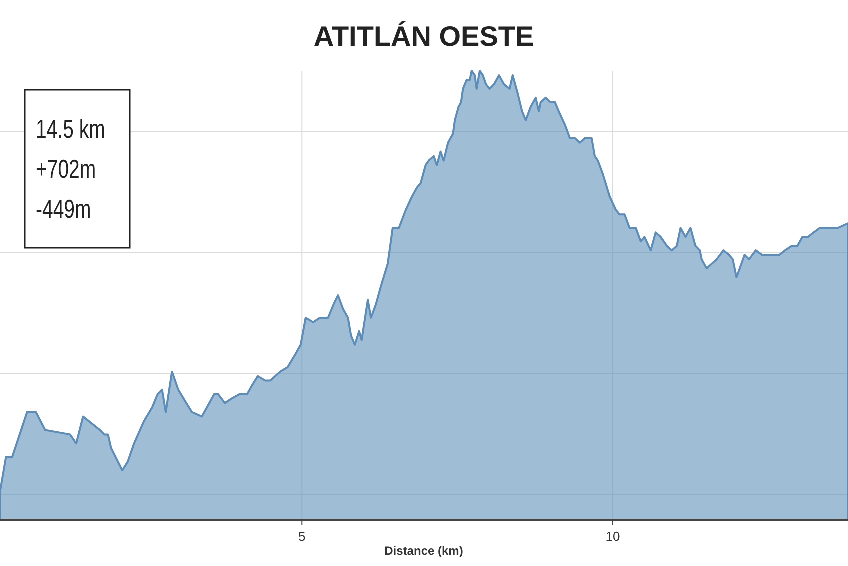  I want to click on annotation: -449m, so click(64, 209).